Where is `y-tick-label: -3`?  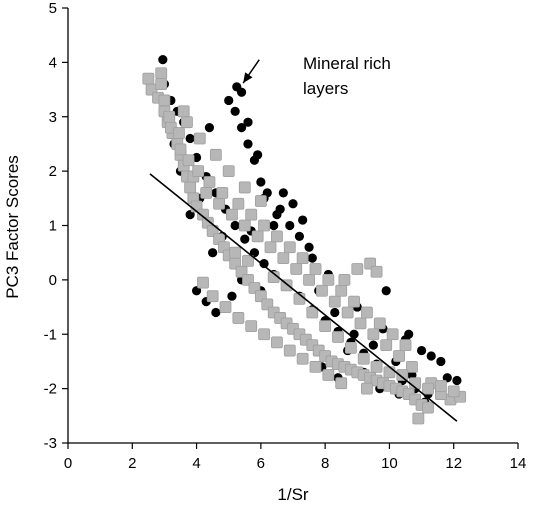
y-tick-label: -3 is located at coordinates (50, 443).